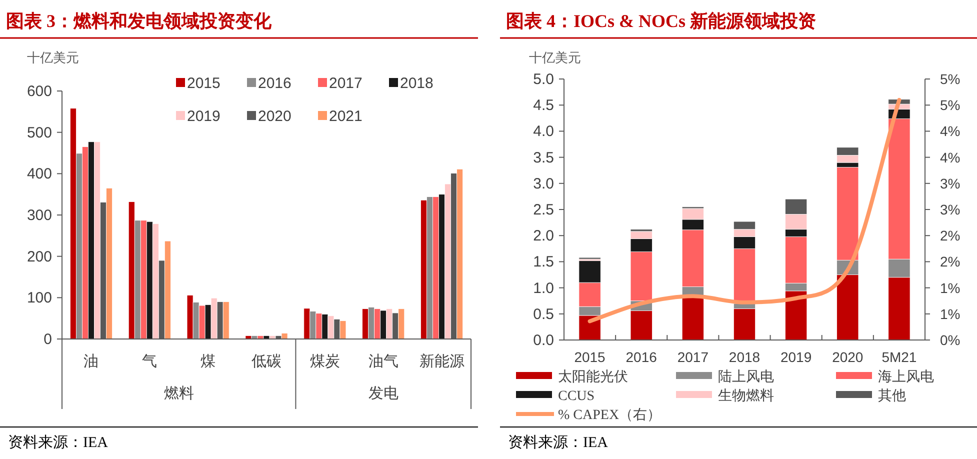 This screenshot has height=459, width=977. What do you see at coordinates (39, 257) in the screenshot?
I see `y-tick-label: 200` at bounding box center [39, 257].